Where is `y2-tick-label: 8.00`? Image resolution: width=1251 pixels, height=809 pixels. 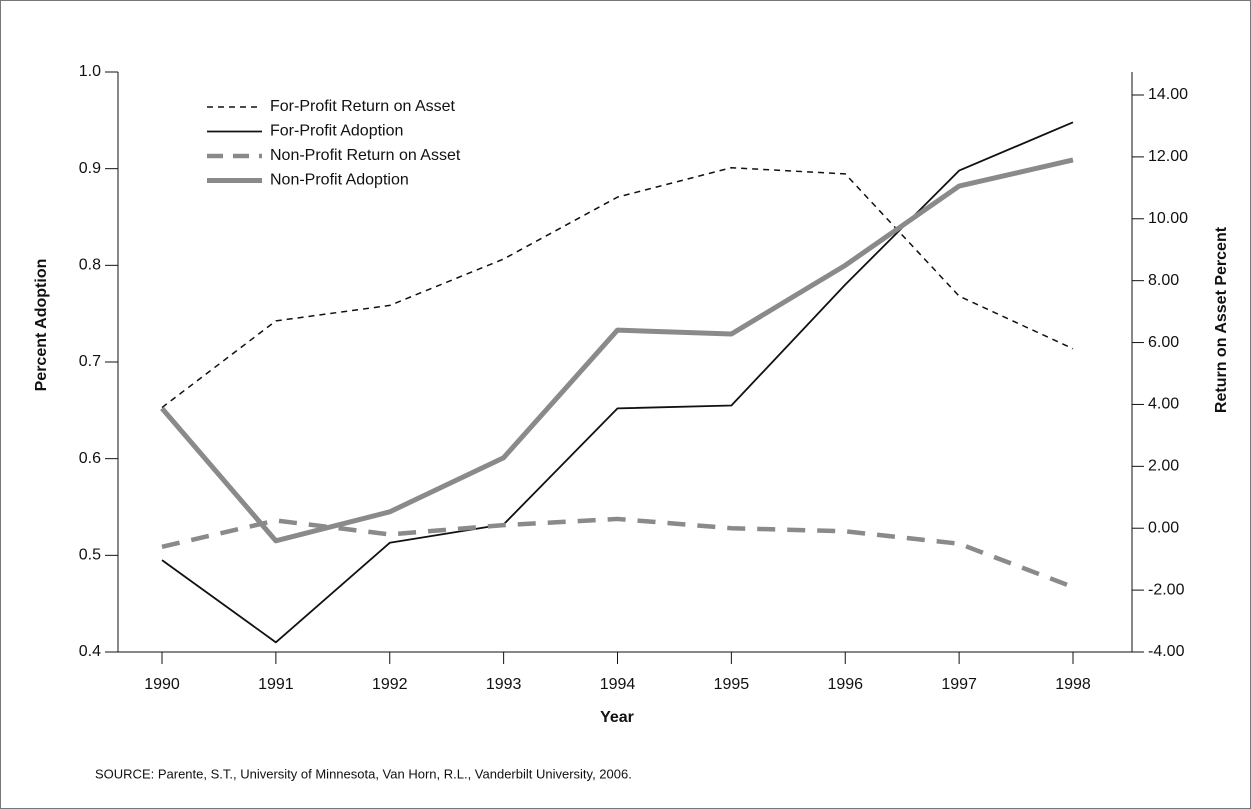
y2-tick-label: 8.00 is located at coordinates (1163, 280).